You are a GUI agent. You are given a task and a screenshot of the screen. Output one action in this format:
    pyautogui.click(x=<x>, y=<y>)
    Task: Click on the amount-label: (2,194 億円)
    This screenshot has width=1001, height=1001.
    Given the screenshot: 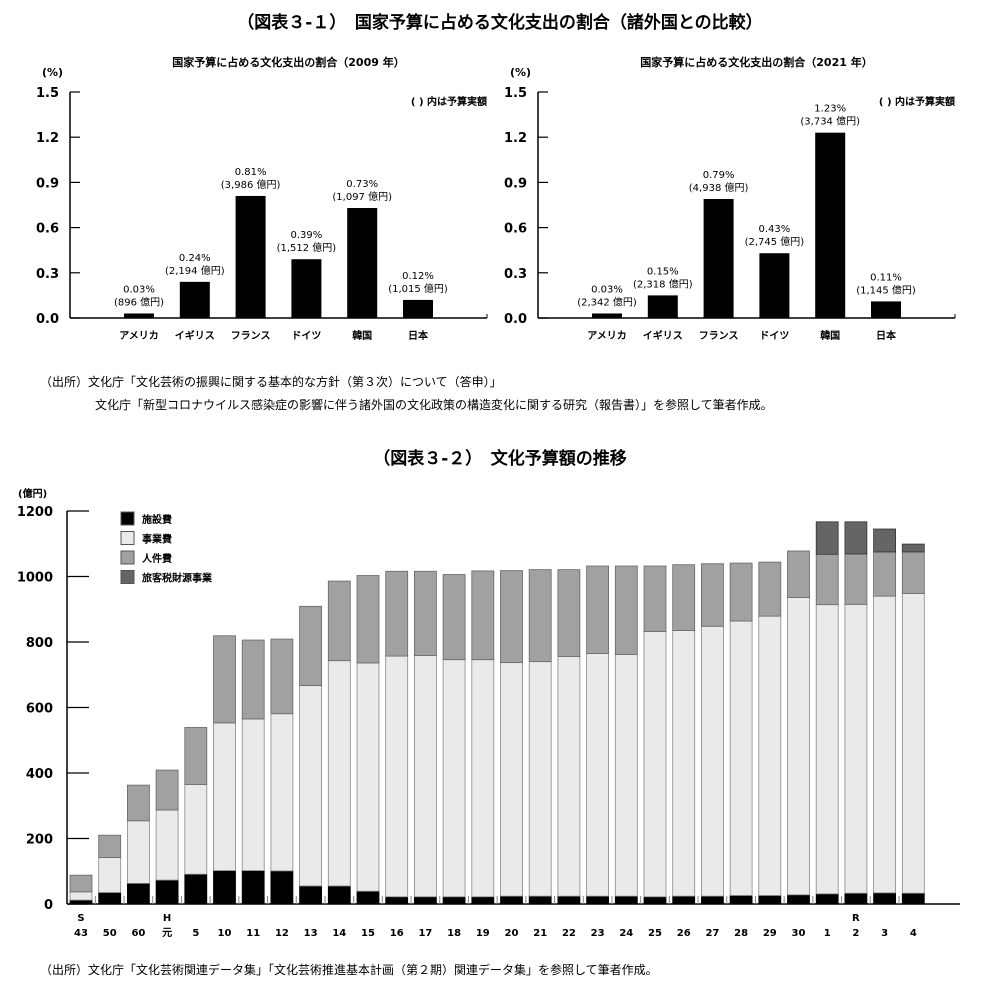 What is the action you would take?
    pyautogui.click(x=195, y=270)
    